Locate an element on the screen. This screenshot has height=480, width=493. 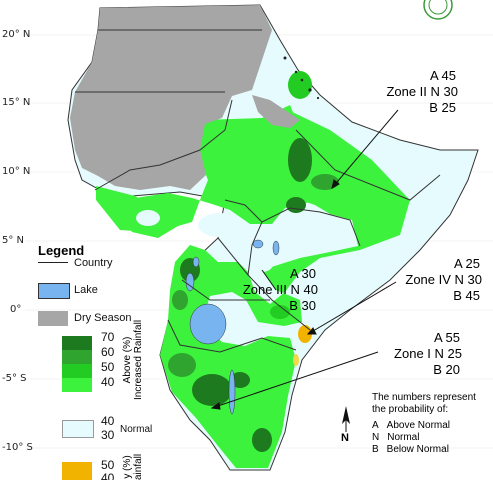
legend-below-50: 50 is located at coordinates (108, 465).